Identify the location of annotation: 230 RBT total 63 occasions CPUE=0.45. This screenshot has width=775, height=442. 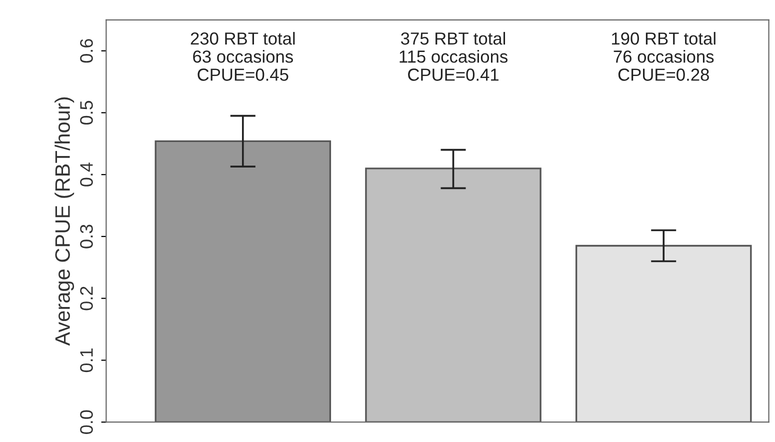
(242, 56).